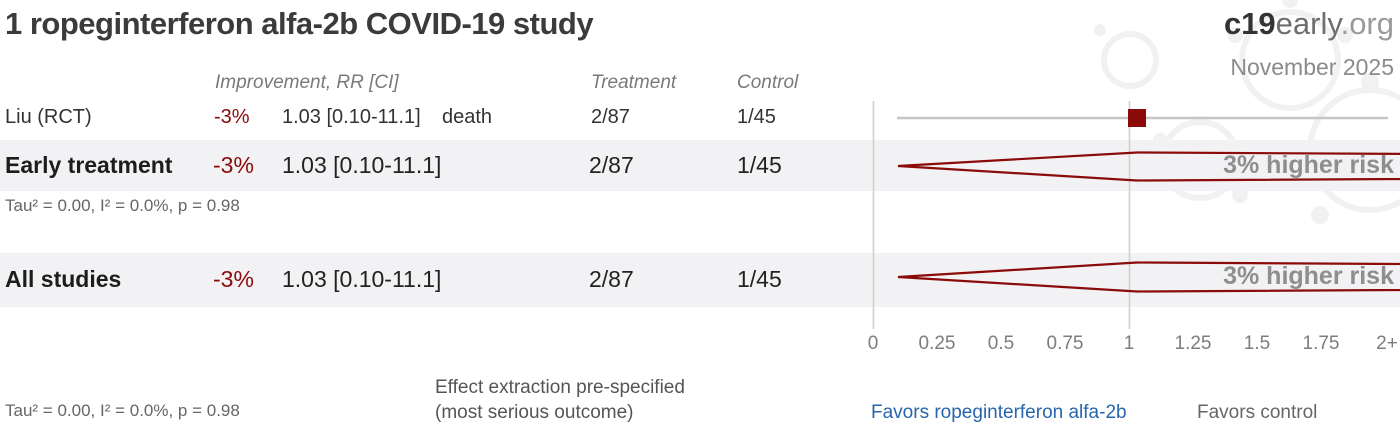 This screenshot has width=1400, height=429. I want to click on site-logo: c19early.org, so click(1309, 24).